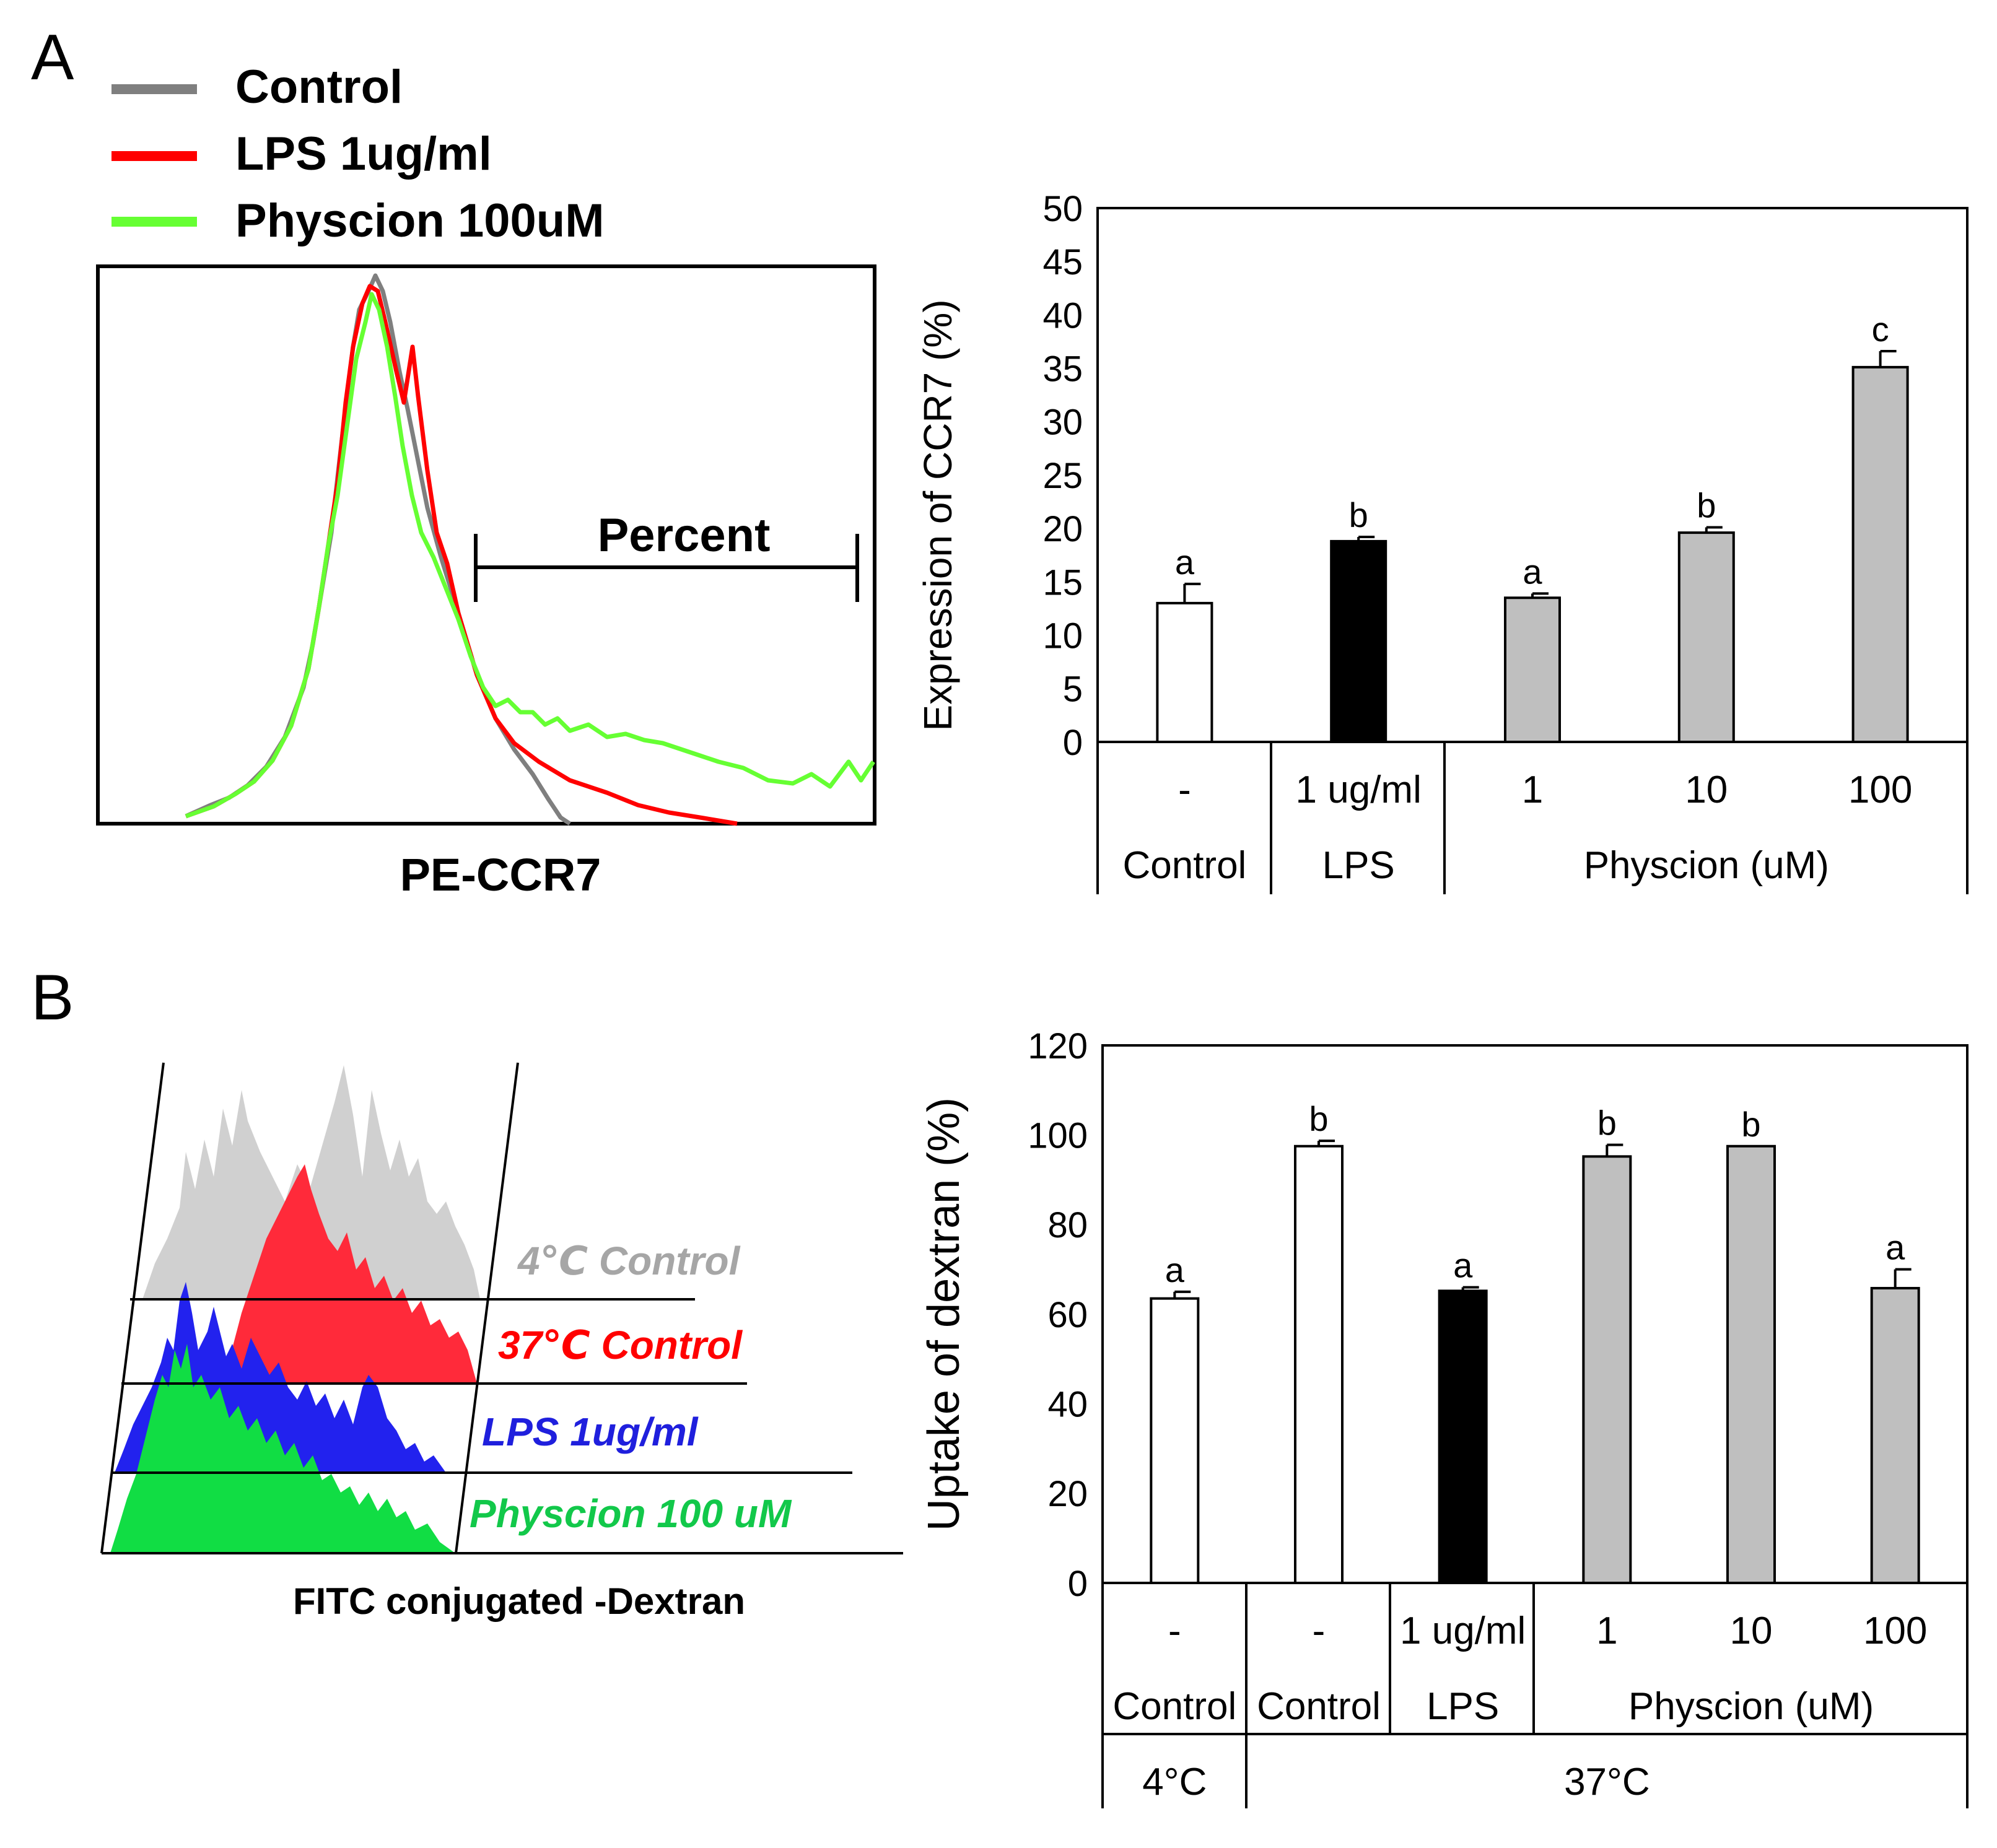  What do you see at coordinates (1067, 1315) in the screenshot?
I see `y-tick-label: 60` at bounding box center [1067, 1315].